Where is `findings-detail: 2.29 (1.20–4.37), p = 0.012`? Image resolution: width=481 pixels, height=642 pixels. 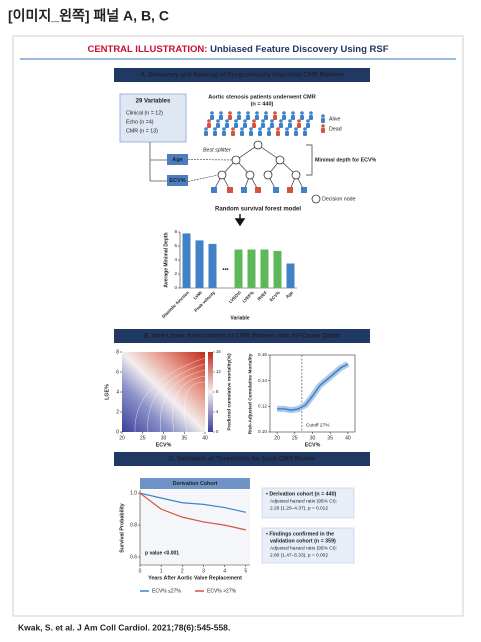
findings-detail: 2.29 (1.20–4.37), p = 0.012 is located at coordinates (299, 508).